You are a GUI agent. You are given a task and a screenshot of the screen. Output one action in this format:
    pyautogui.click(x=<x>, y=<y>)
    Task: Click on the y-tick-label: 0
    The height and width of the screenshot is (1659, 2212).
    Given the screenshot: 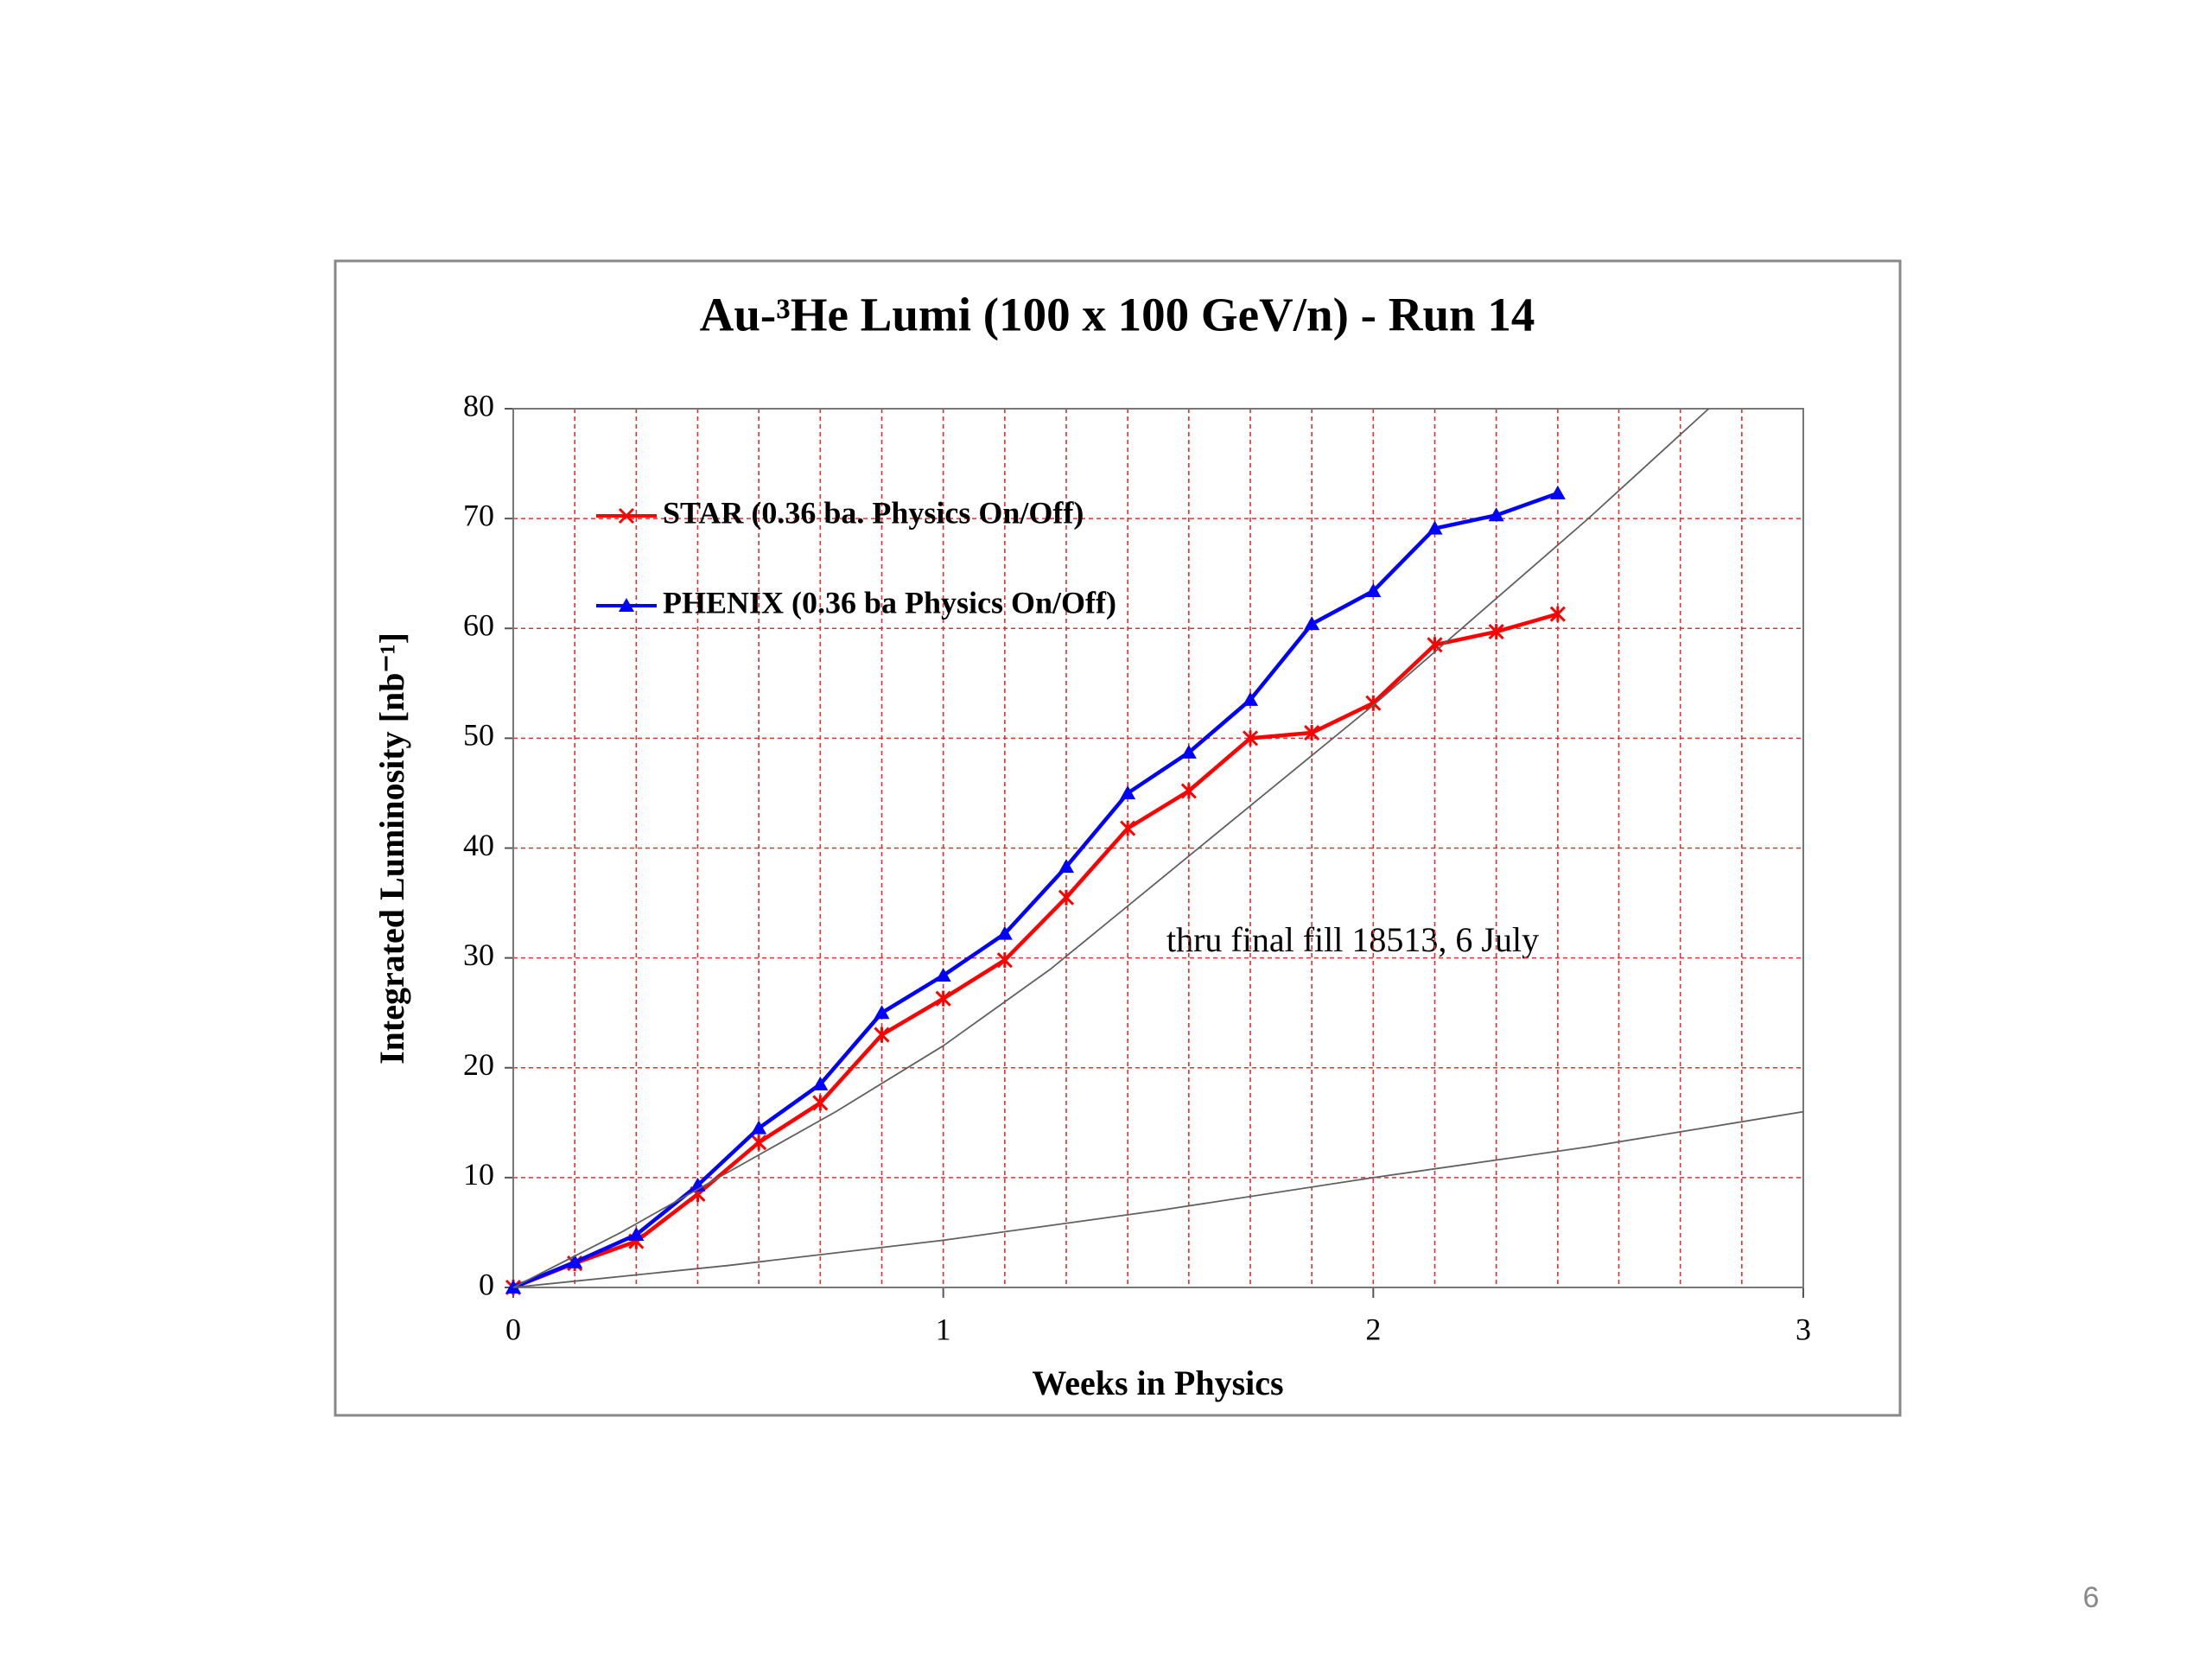 What is the action you would take?
    pyautogui.click(x=486, y=1284)
    